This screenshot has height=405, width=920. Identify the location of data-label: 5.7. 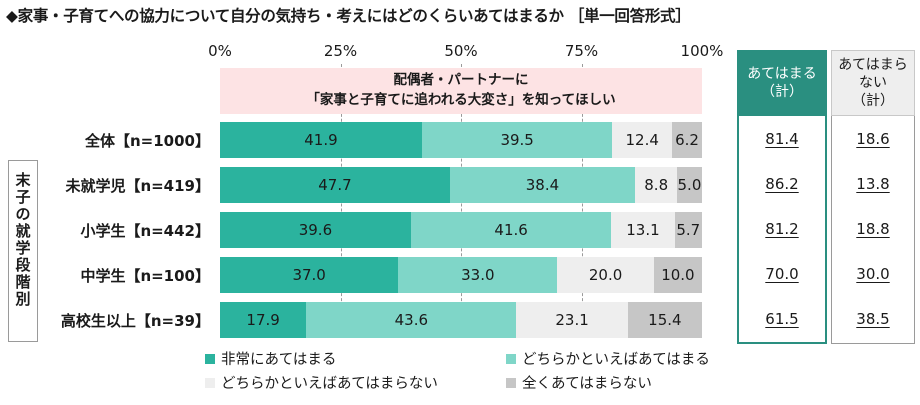
(688, 230).